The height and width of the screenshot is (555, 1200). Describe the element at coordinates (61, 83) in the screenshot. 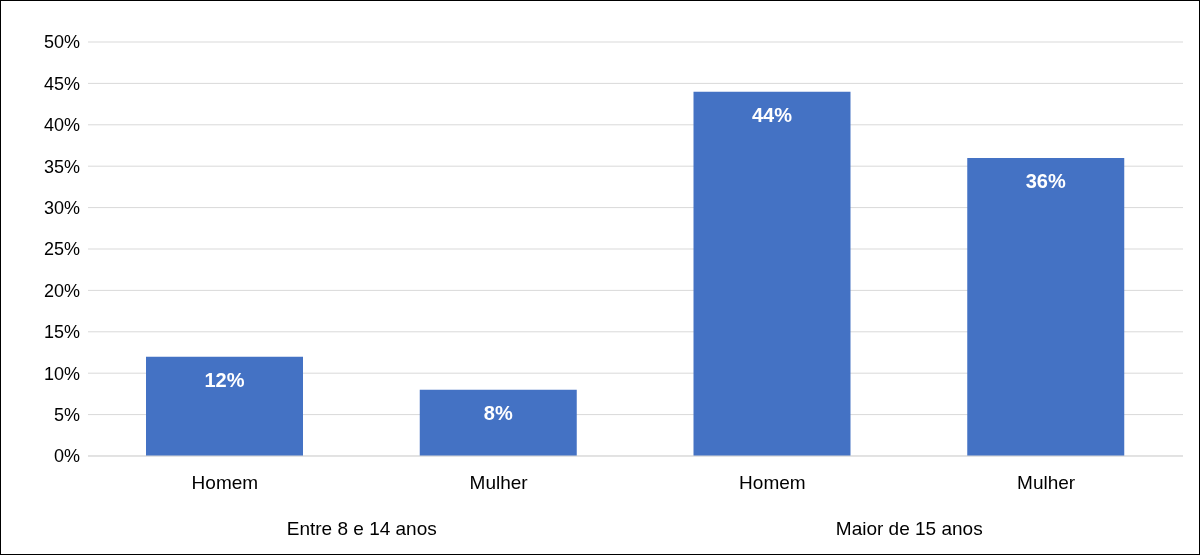

I see `y-tick-label: 45%` at that location.